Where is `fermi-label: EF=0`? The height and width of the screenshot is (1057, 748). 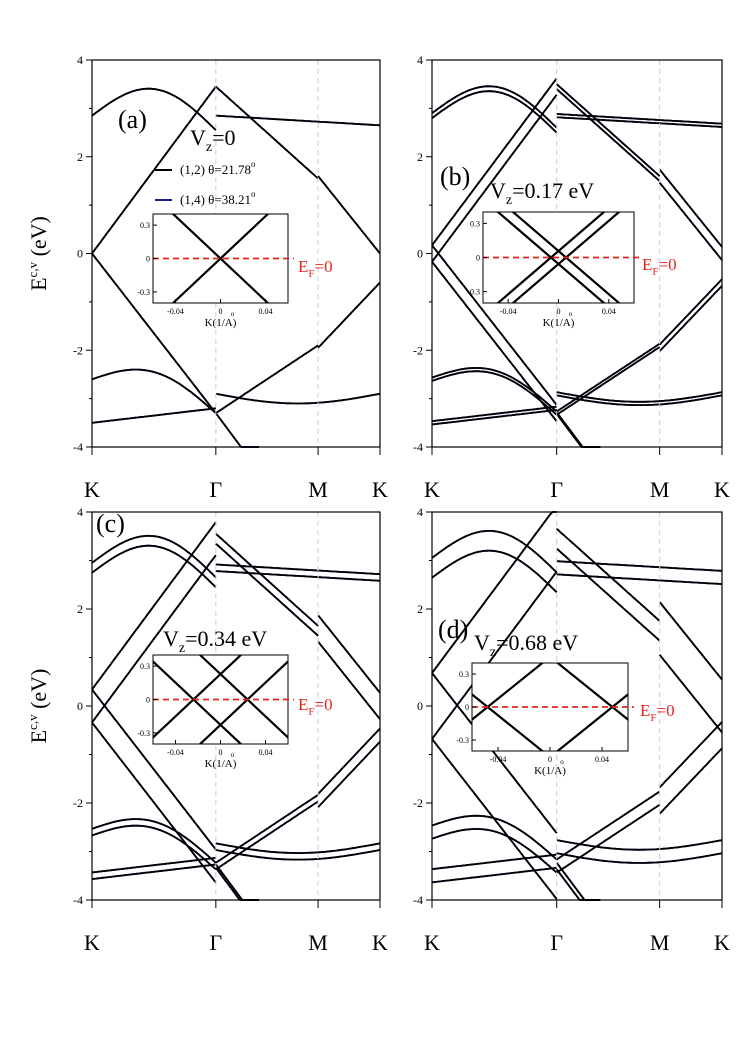
fermi-label: EF=0 is located at coordinates (657, 712).